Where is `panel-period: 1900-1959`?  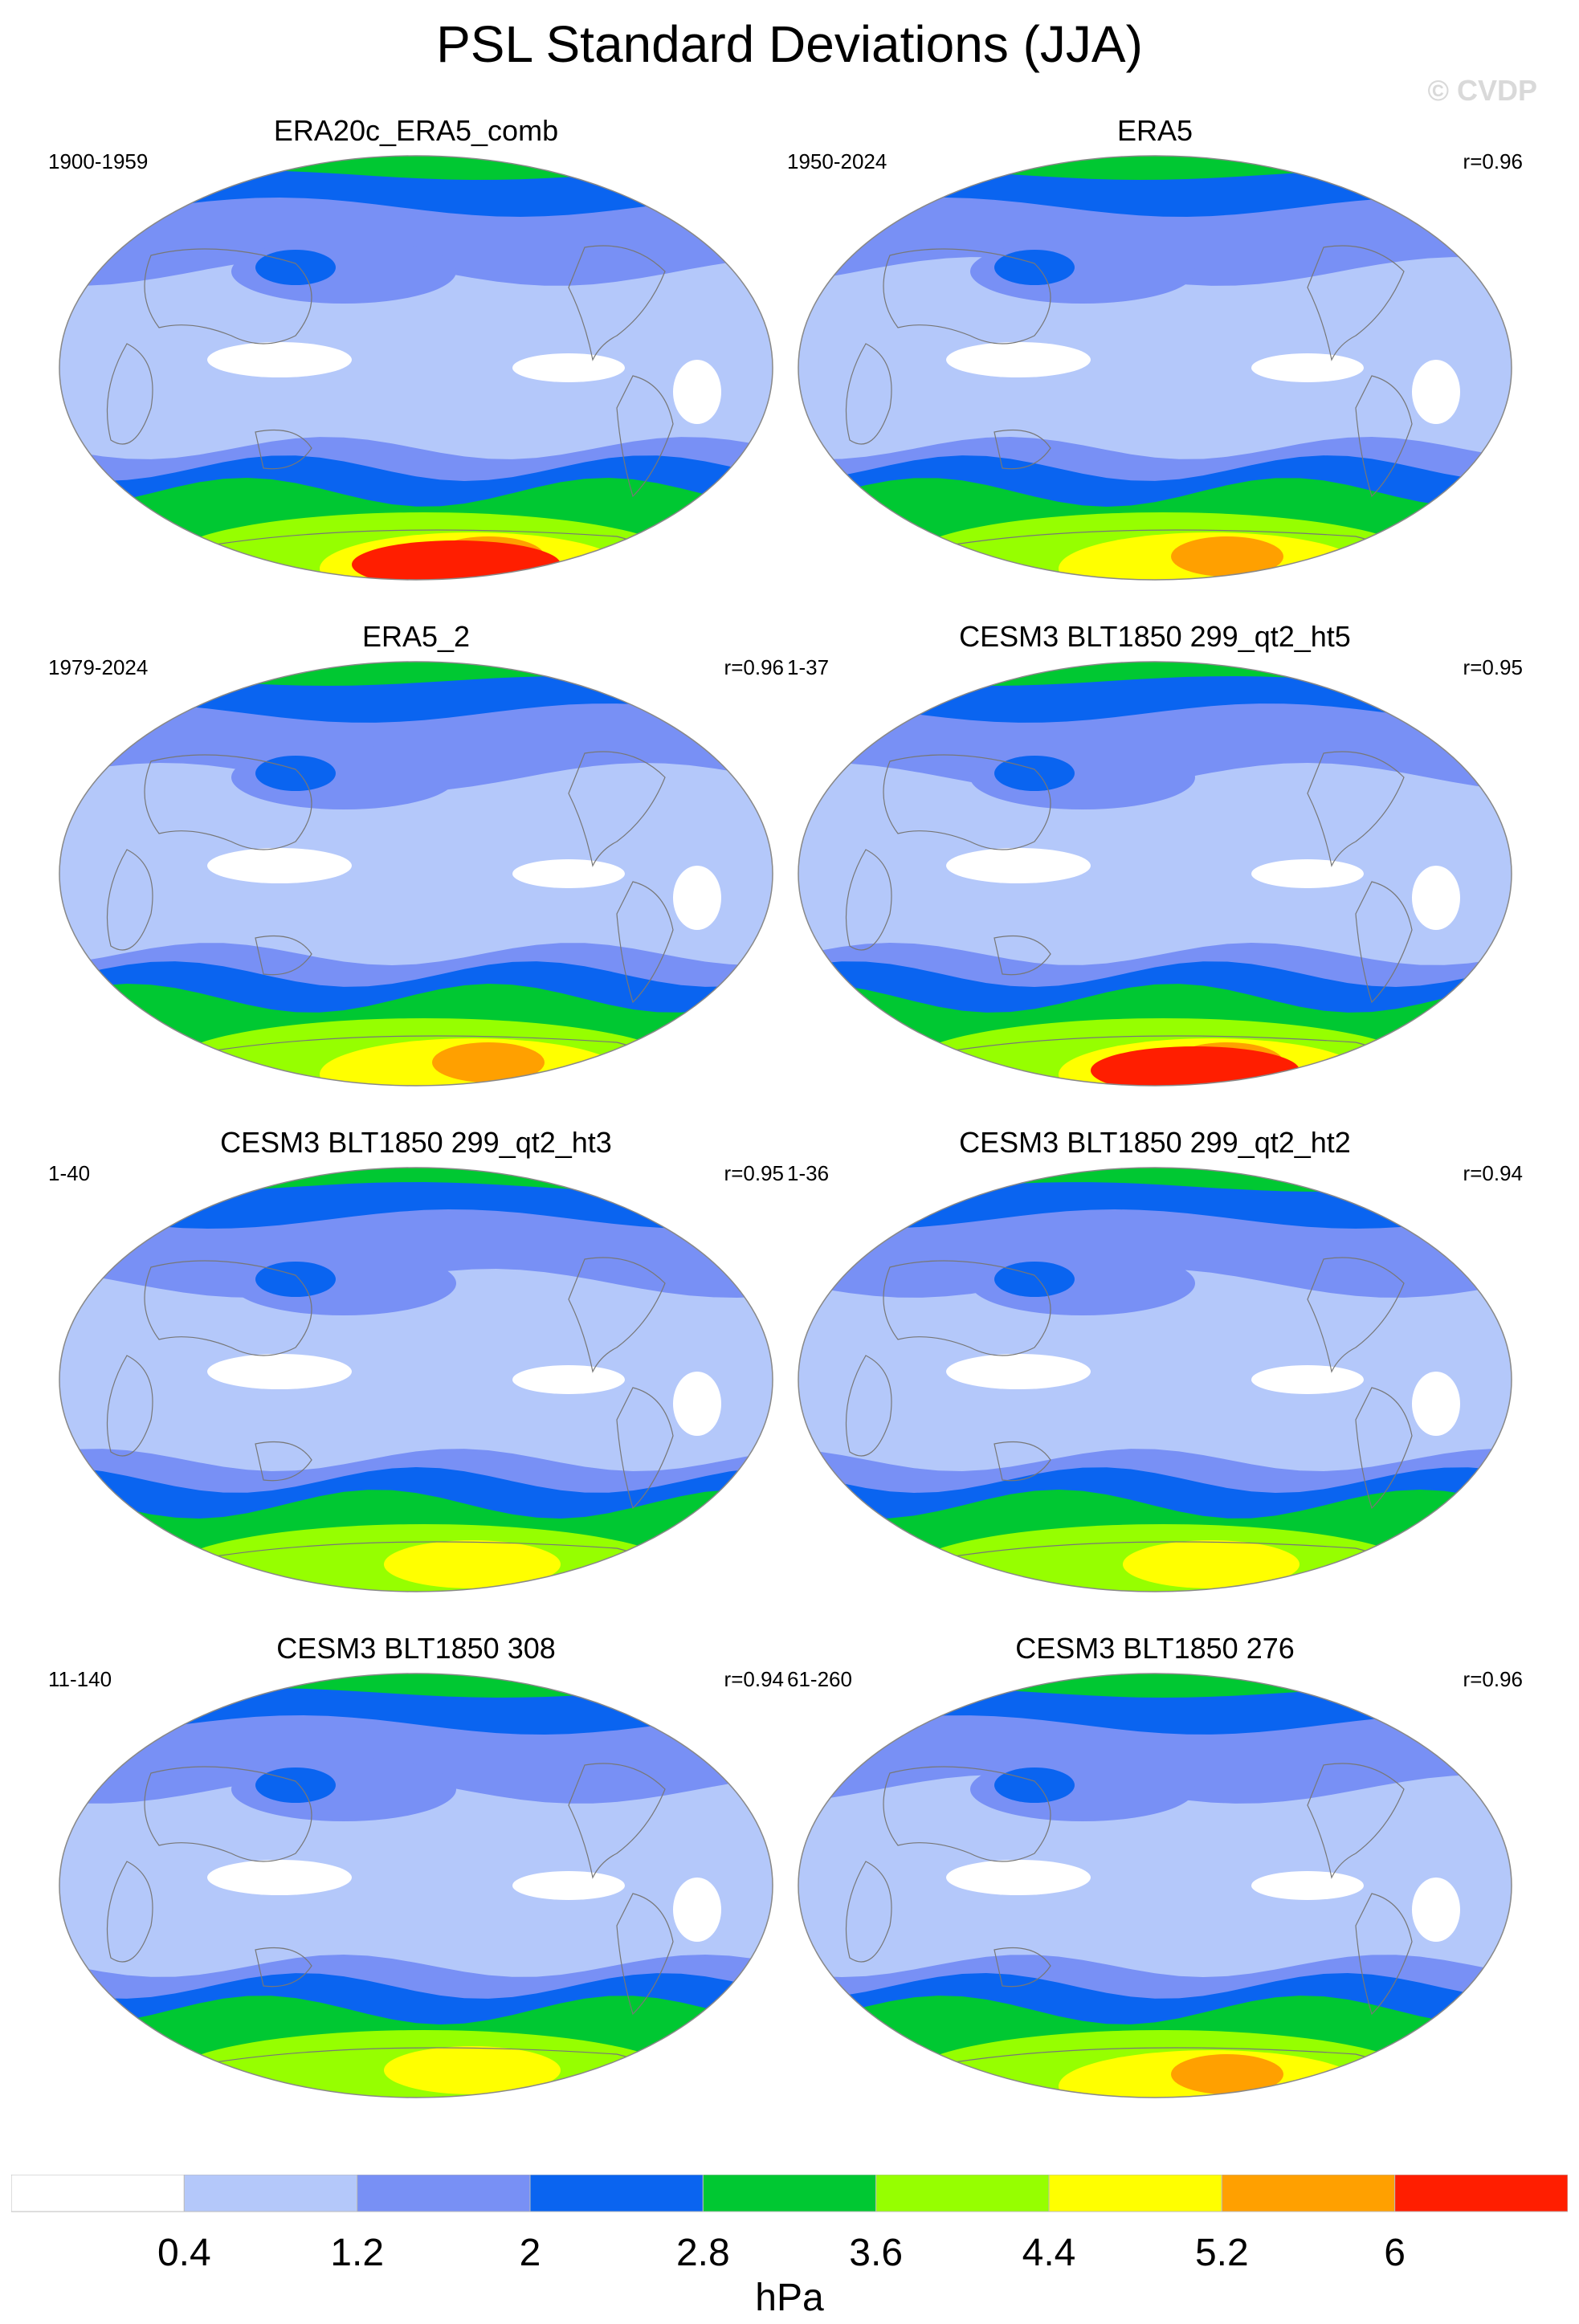
panel-period: 1900-1959 is located at coordinates (98, 161).